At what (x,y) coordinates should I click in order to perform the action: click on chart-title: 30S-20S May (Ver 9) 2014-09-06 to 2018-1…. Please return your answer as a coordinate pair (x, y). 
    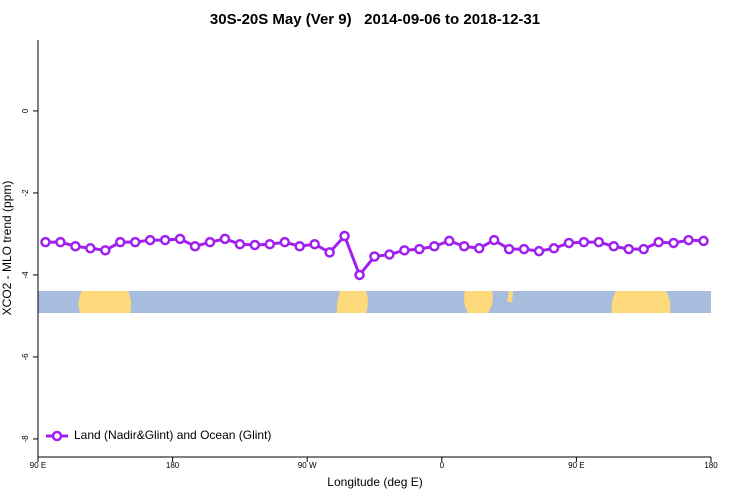
    Looking at the image, I should click on (375, 19).